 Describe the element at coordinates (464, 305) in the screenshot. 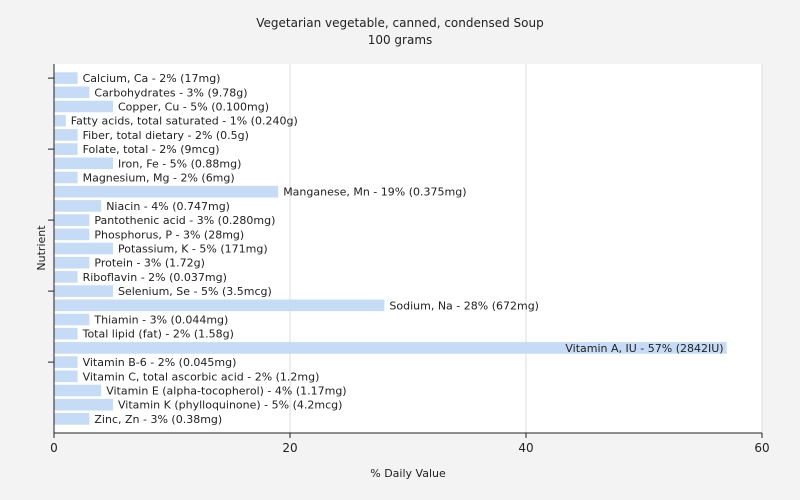

I see `bar-label: Sodium, Na - 28% (672mg)` at that location.